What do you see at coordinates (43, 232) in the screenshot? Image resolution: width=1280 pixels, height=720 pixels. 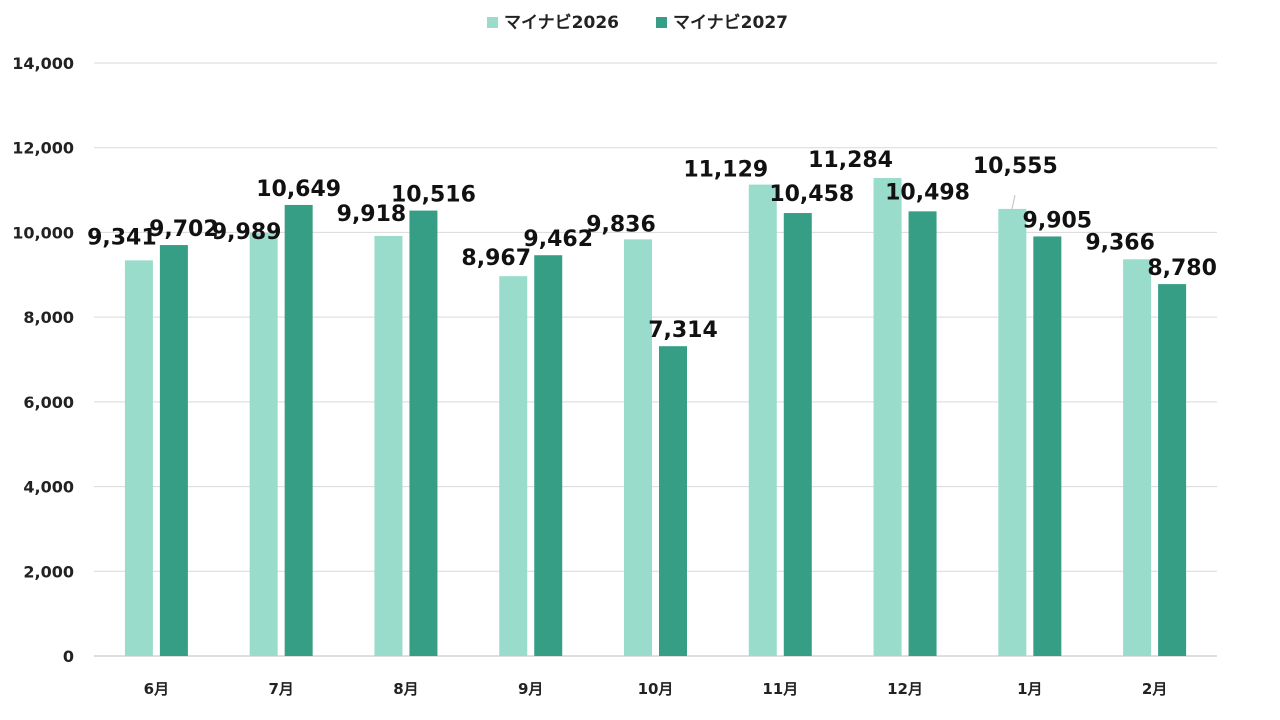 I see `y-tick-label: 10,000` at bounding box center [43, 232].